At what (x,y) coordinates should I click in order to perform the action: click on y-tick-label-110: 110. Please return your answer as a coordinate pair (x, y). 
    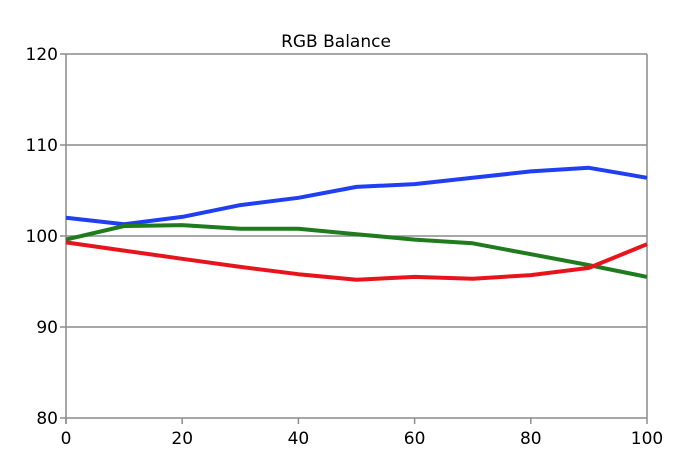
    Looking at the image, I should click on (42, 146).